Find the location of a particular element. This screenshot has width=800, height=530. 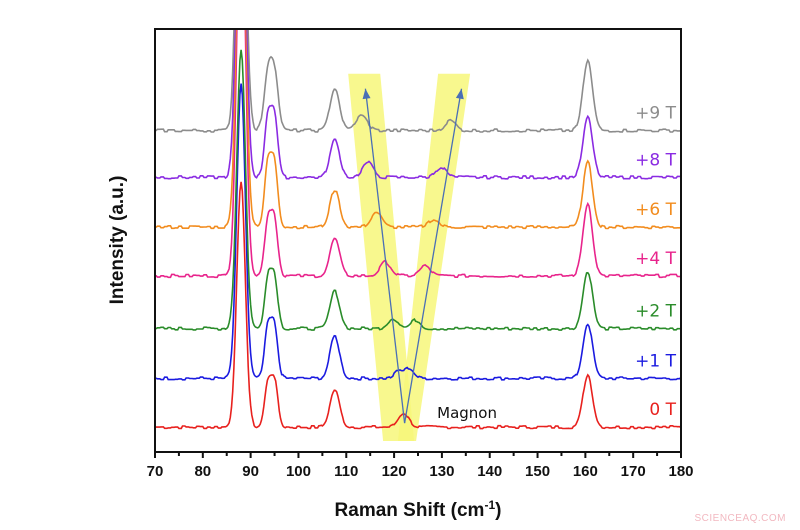

series-label: +1 T is located at coordinates (655, 361).